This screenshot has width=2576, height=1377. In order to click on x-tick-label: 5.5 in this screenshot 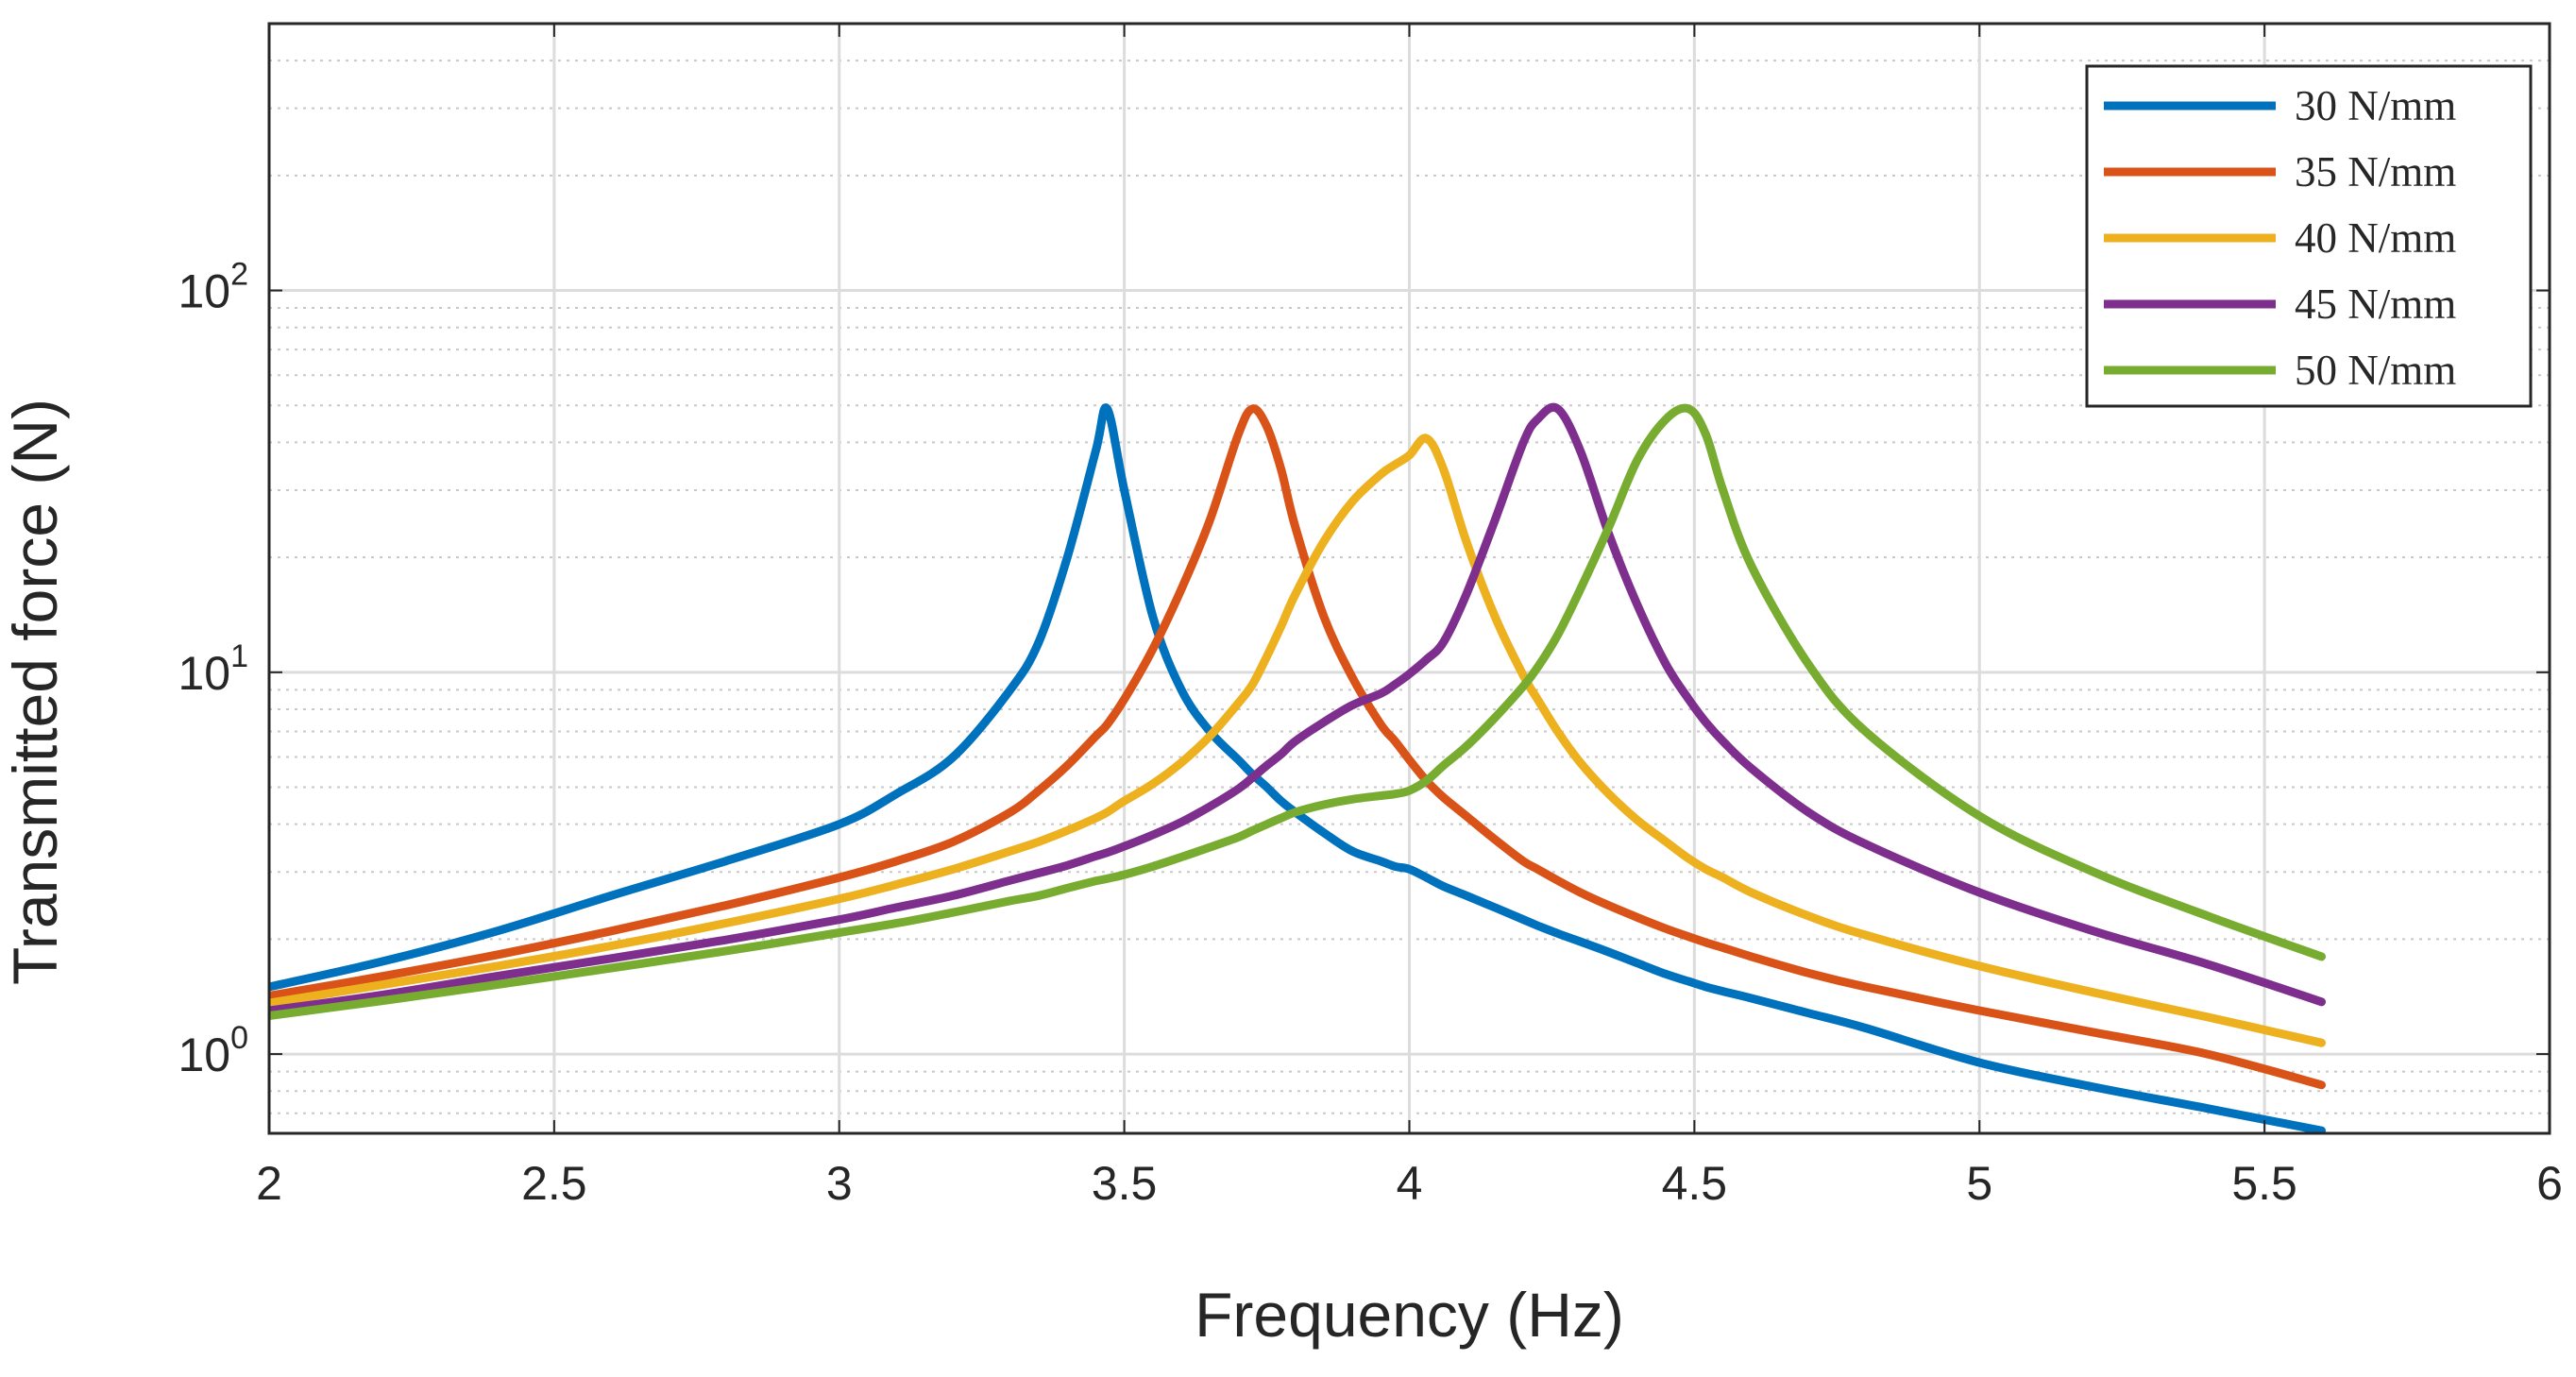, I will do `click(2264, 1183)`.